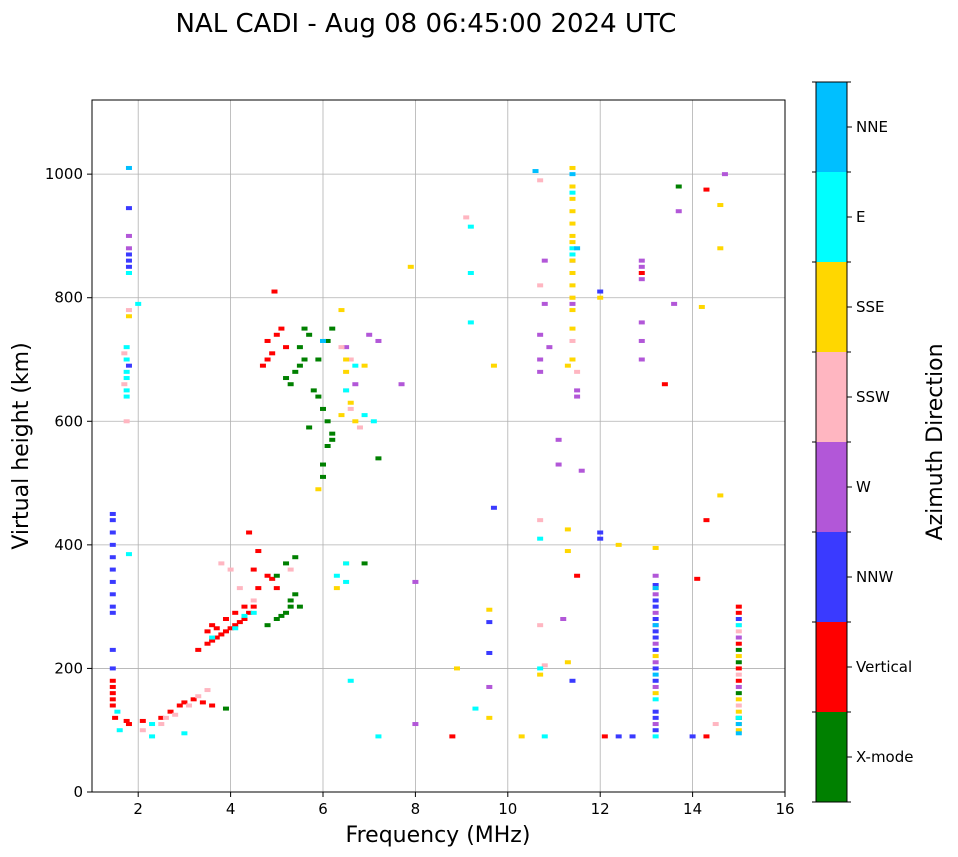  I want to click on colorbar-segment-sse, so click(831, 307).